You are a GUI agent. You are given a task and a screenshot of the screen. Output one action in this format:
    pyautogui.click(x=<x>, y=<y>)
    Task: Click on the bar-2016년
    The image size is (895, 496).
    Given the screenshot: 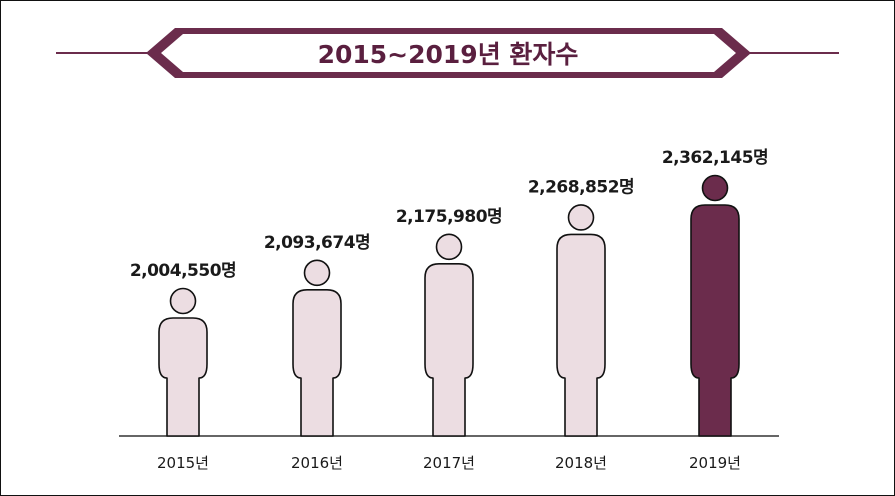 What is the action you would take?
    pyautogui.click(x=317, y=348)
    